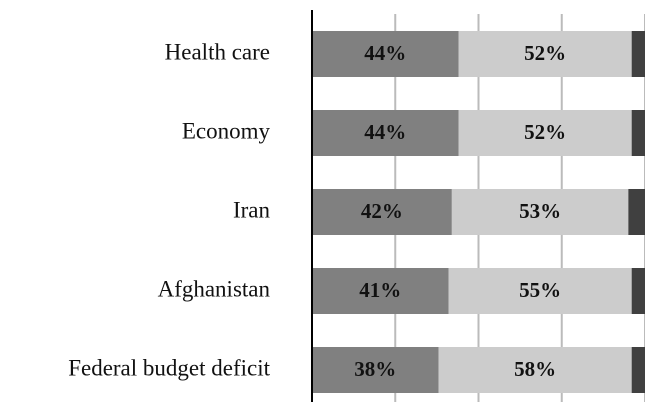  What do you see at coordinates (217, 51) in the screenshot?
I see `category-label: Health care` at bounding box center [217, 51].